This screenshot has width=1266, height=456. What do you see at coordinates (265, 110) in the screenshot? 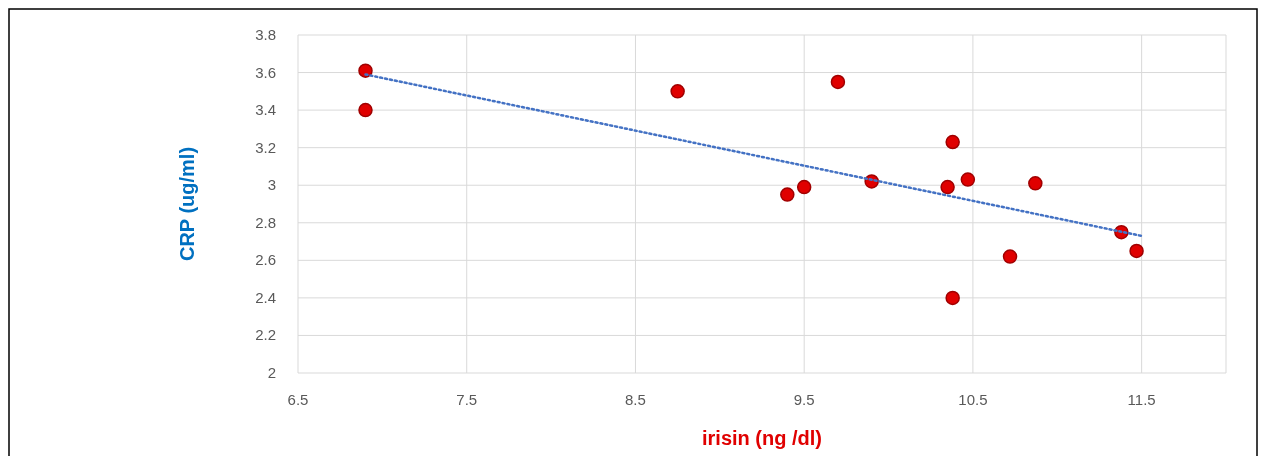
I see `y-tick-label: 3.4` at bounding box center [265, 110].